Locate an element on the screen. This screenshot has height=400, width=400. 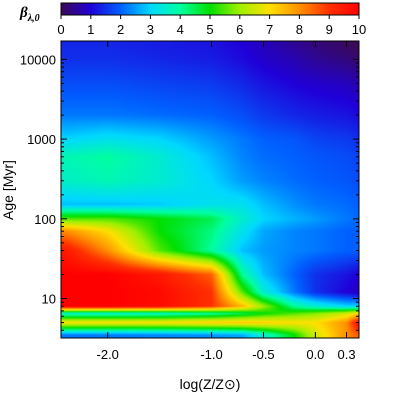
colorbar-tick-label: 2 is located at coordinates (120, 29).